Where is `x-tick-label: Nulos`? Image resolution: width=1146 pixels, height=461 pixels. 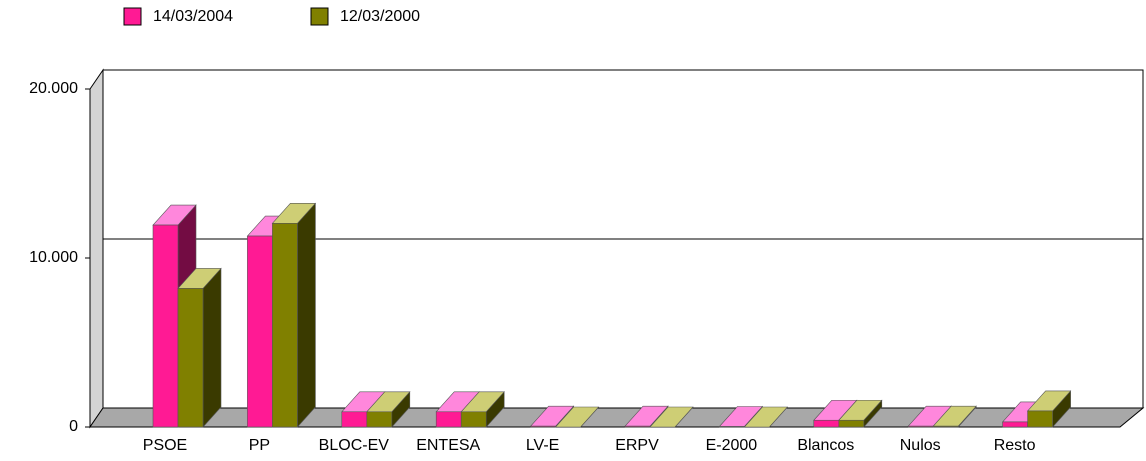 x-tick-label: Nulos is located at coordinates (920, 445).